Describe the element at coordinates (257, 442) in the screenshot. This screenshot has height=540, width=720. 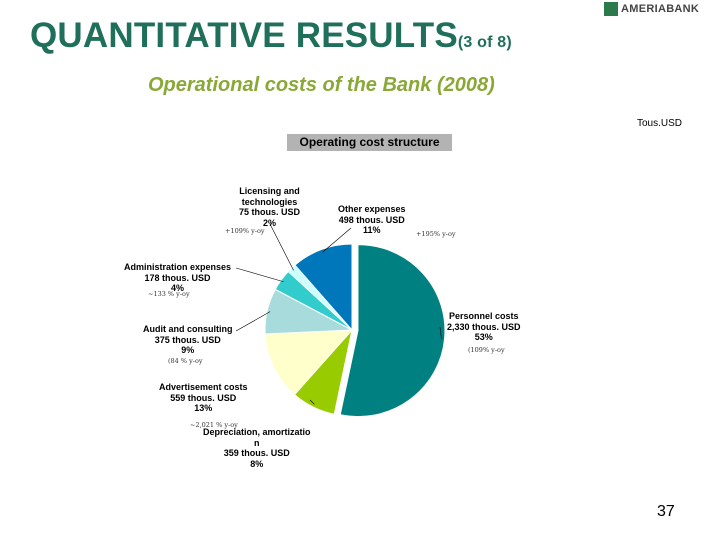
I see `slice-label-line: n` at that location.